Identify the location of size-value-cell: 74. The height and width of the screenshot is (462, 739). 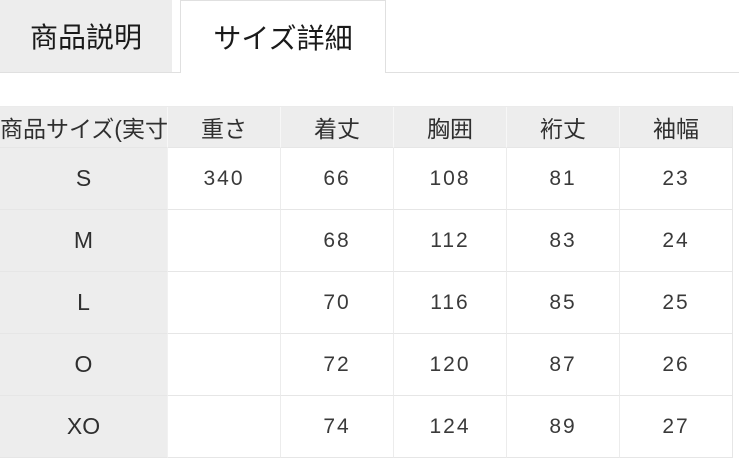
(337, 427).